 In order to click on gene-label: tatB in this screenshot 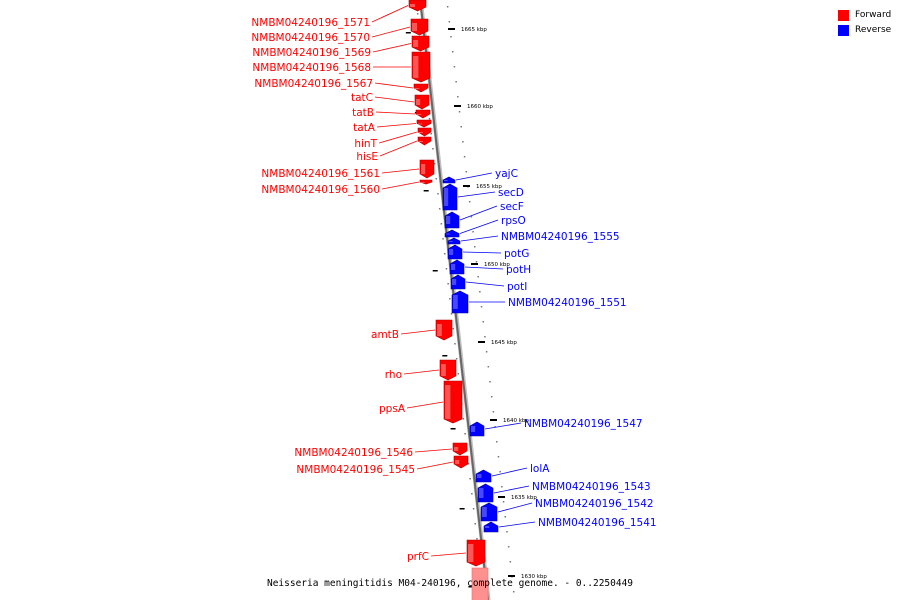, I will do `click(363, 113)`.